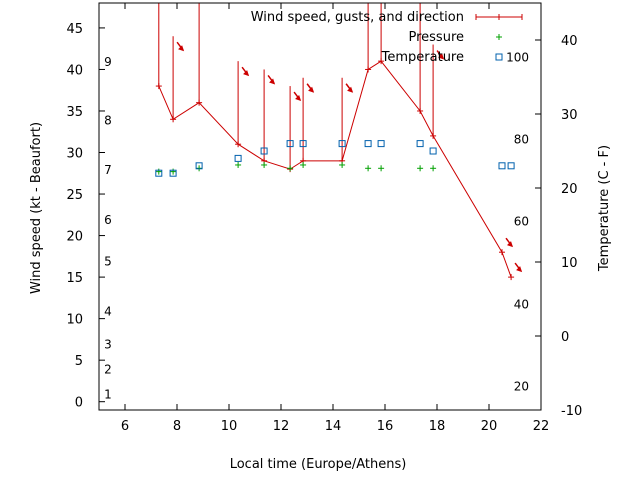 This screenshot has width=640, height=480. What do you see at coordinates (74, 237) in the screenshot?
I see `y-tick-label-4: 20` at bounding box center [74, 237].